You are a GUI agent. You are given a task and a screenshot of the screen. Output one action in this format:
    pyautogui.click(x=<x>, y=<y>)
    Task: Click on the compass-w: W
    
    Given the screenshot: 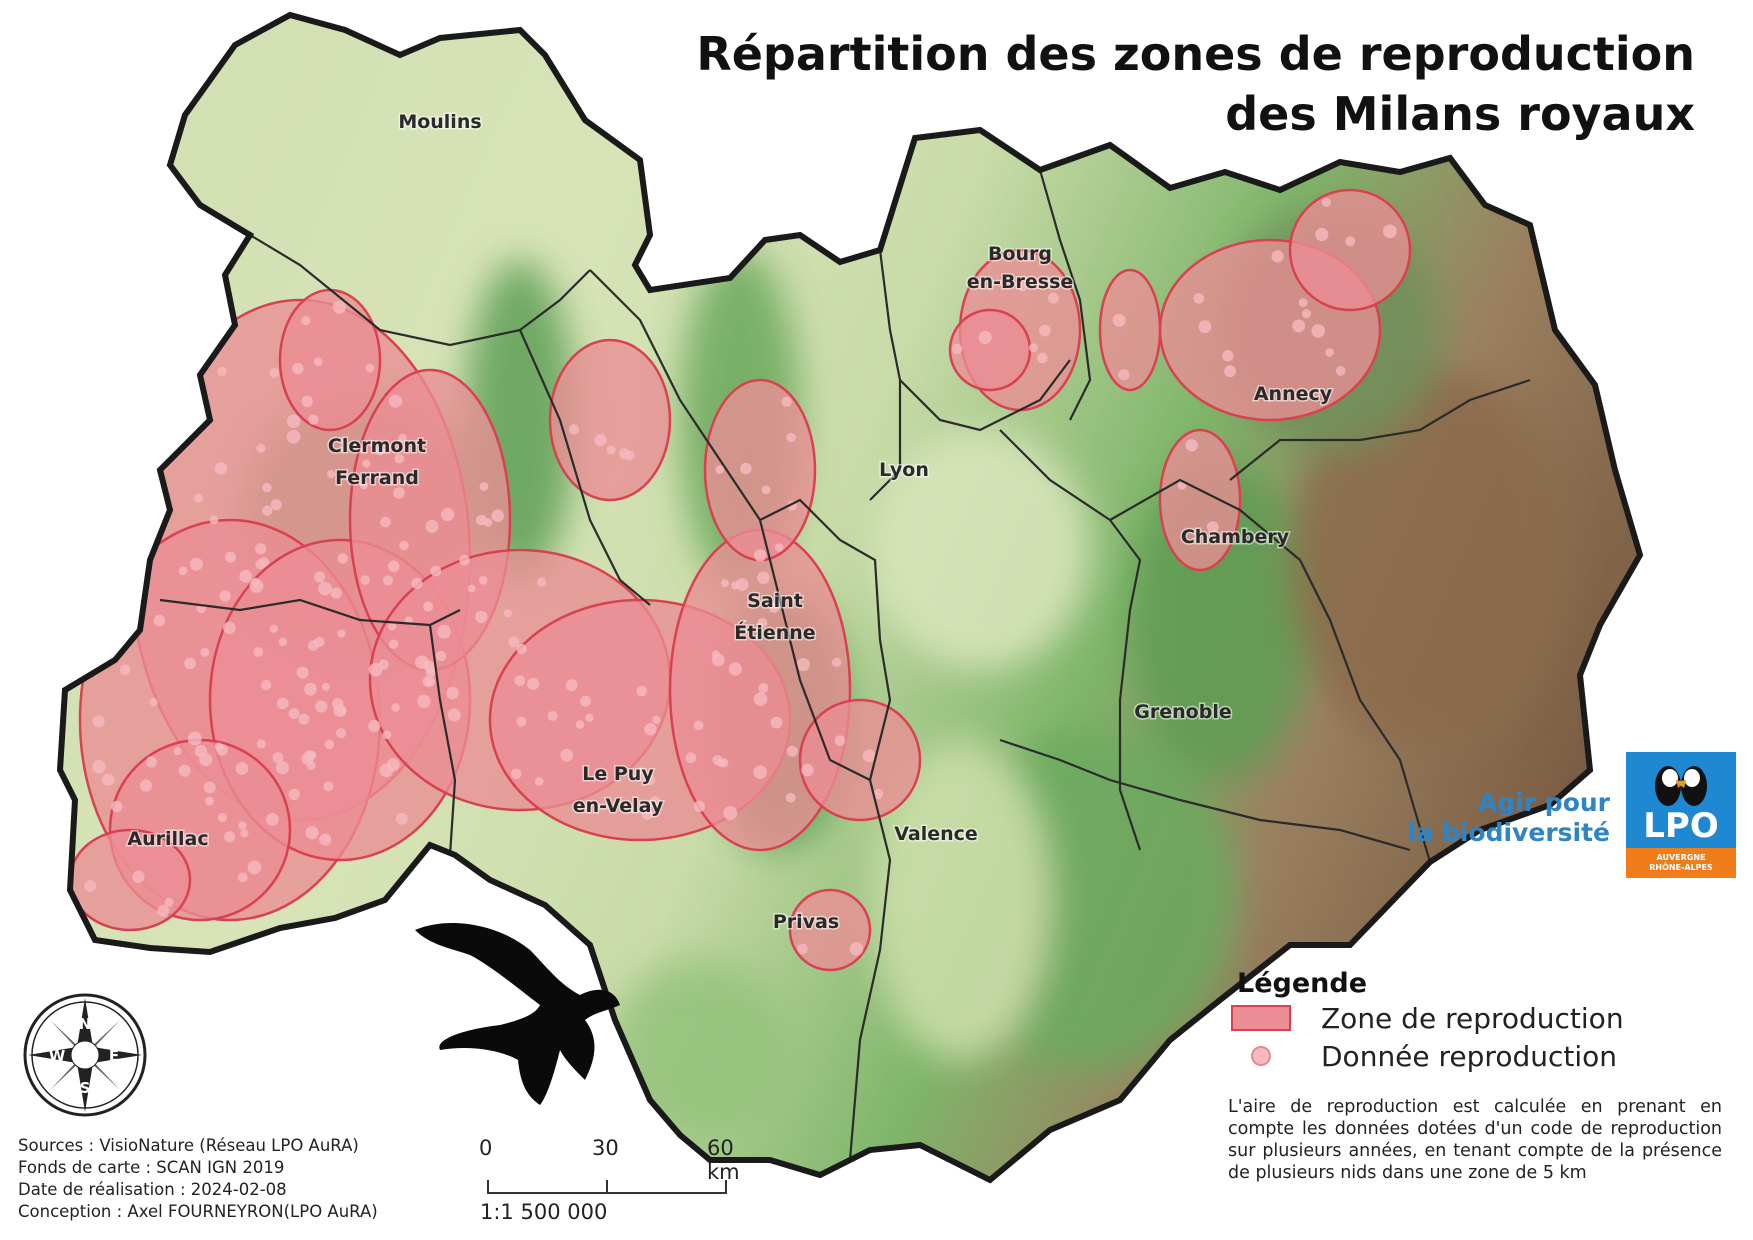 What is the action you would take?
    pyautogui.click(x=57, y=1056)
    